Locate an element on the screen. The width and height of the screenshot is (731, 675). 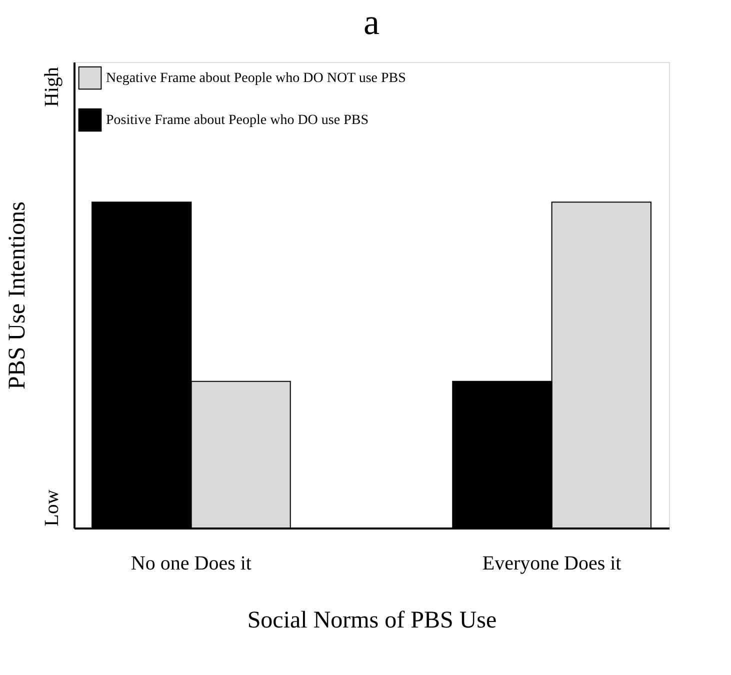
x-tick-label: Everyone Does it is located at coordinates (552, 563).